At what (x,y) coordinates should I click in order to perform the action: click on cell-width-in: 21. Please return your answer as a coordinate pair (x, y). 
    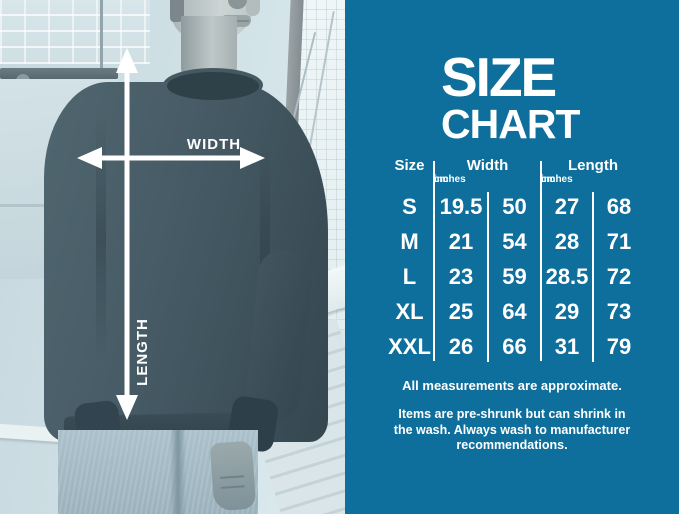
    Looking at the image, I should click on (461, 241).